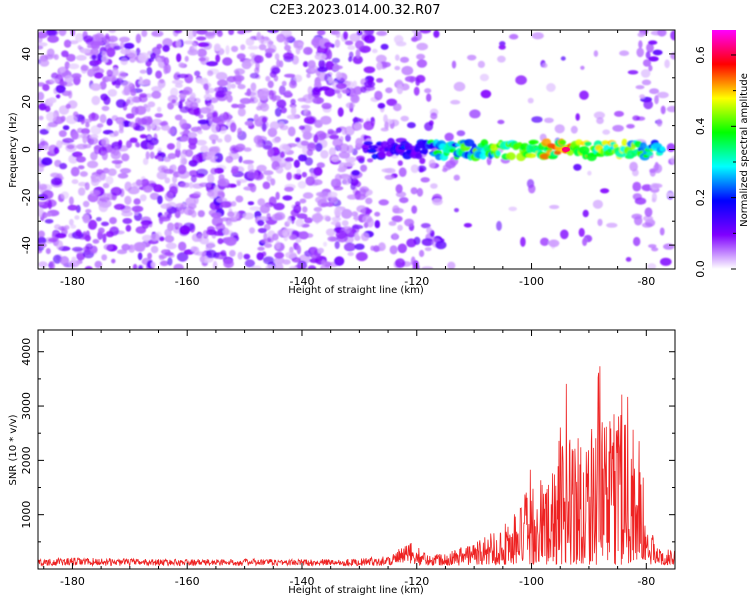 This screenshot has width=750, height=600. Describe the element at coordinates (26, 197) in the screenshot. I see `y-tick-label: -20` at that location.